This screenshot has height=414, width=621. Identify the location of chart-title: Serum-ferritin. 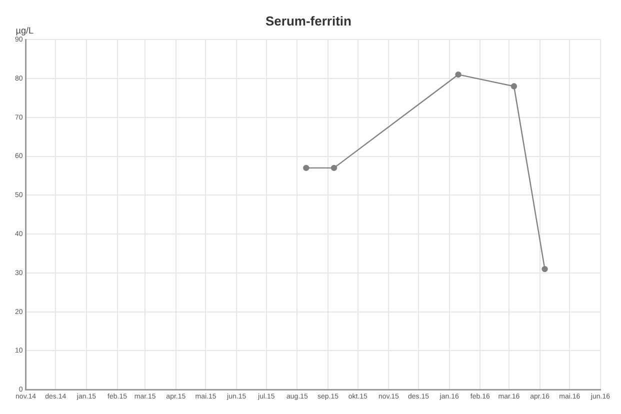
(309, 20).